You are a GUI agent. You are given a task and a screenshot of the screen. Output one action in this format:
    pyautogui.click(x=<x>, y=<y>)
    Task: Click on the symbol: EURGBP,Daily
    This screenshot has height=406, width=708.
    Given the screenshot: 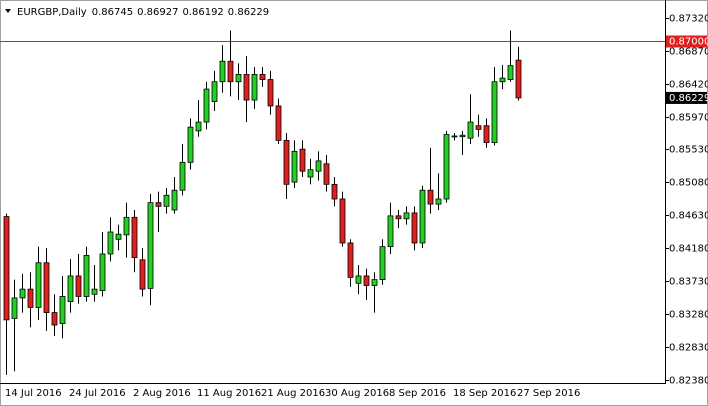 What is the action you would take?
    pyautogui.click(x=52, y=12)
    